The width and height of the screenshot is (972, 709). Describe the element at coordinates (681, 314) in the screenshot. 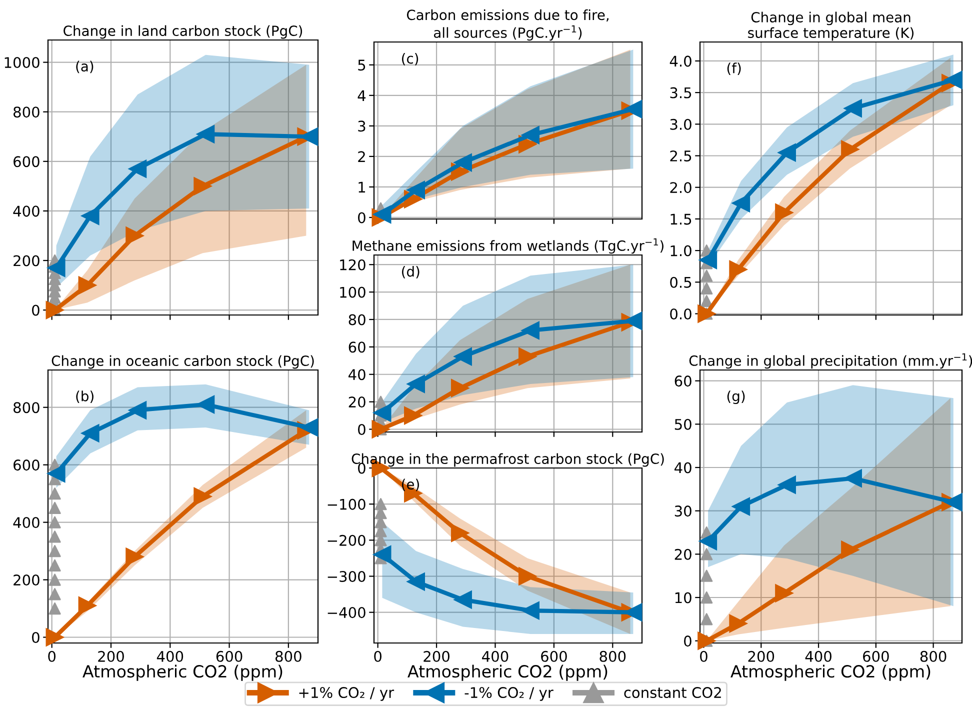

I see `y-tick-label: 0.0` at that location.